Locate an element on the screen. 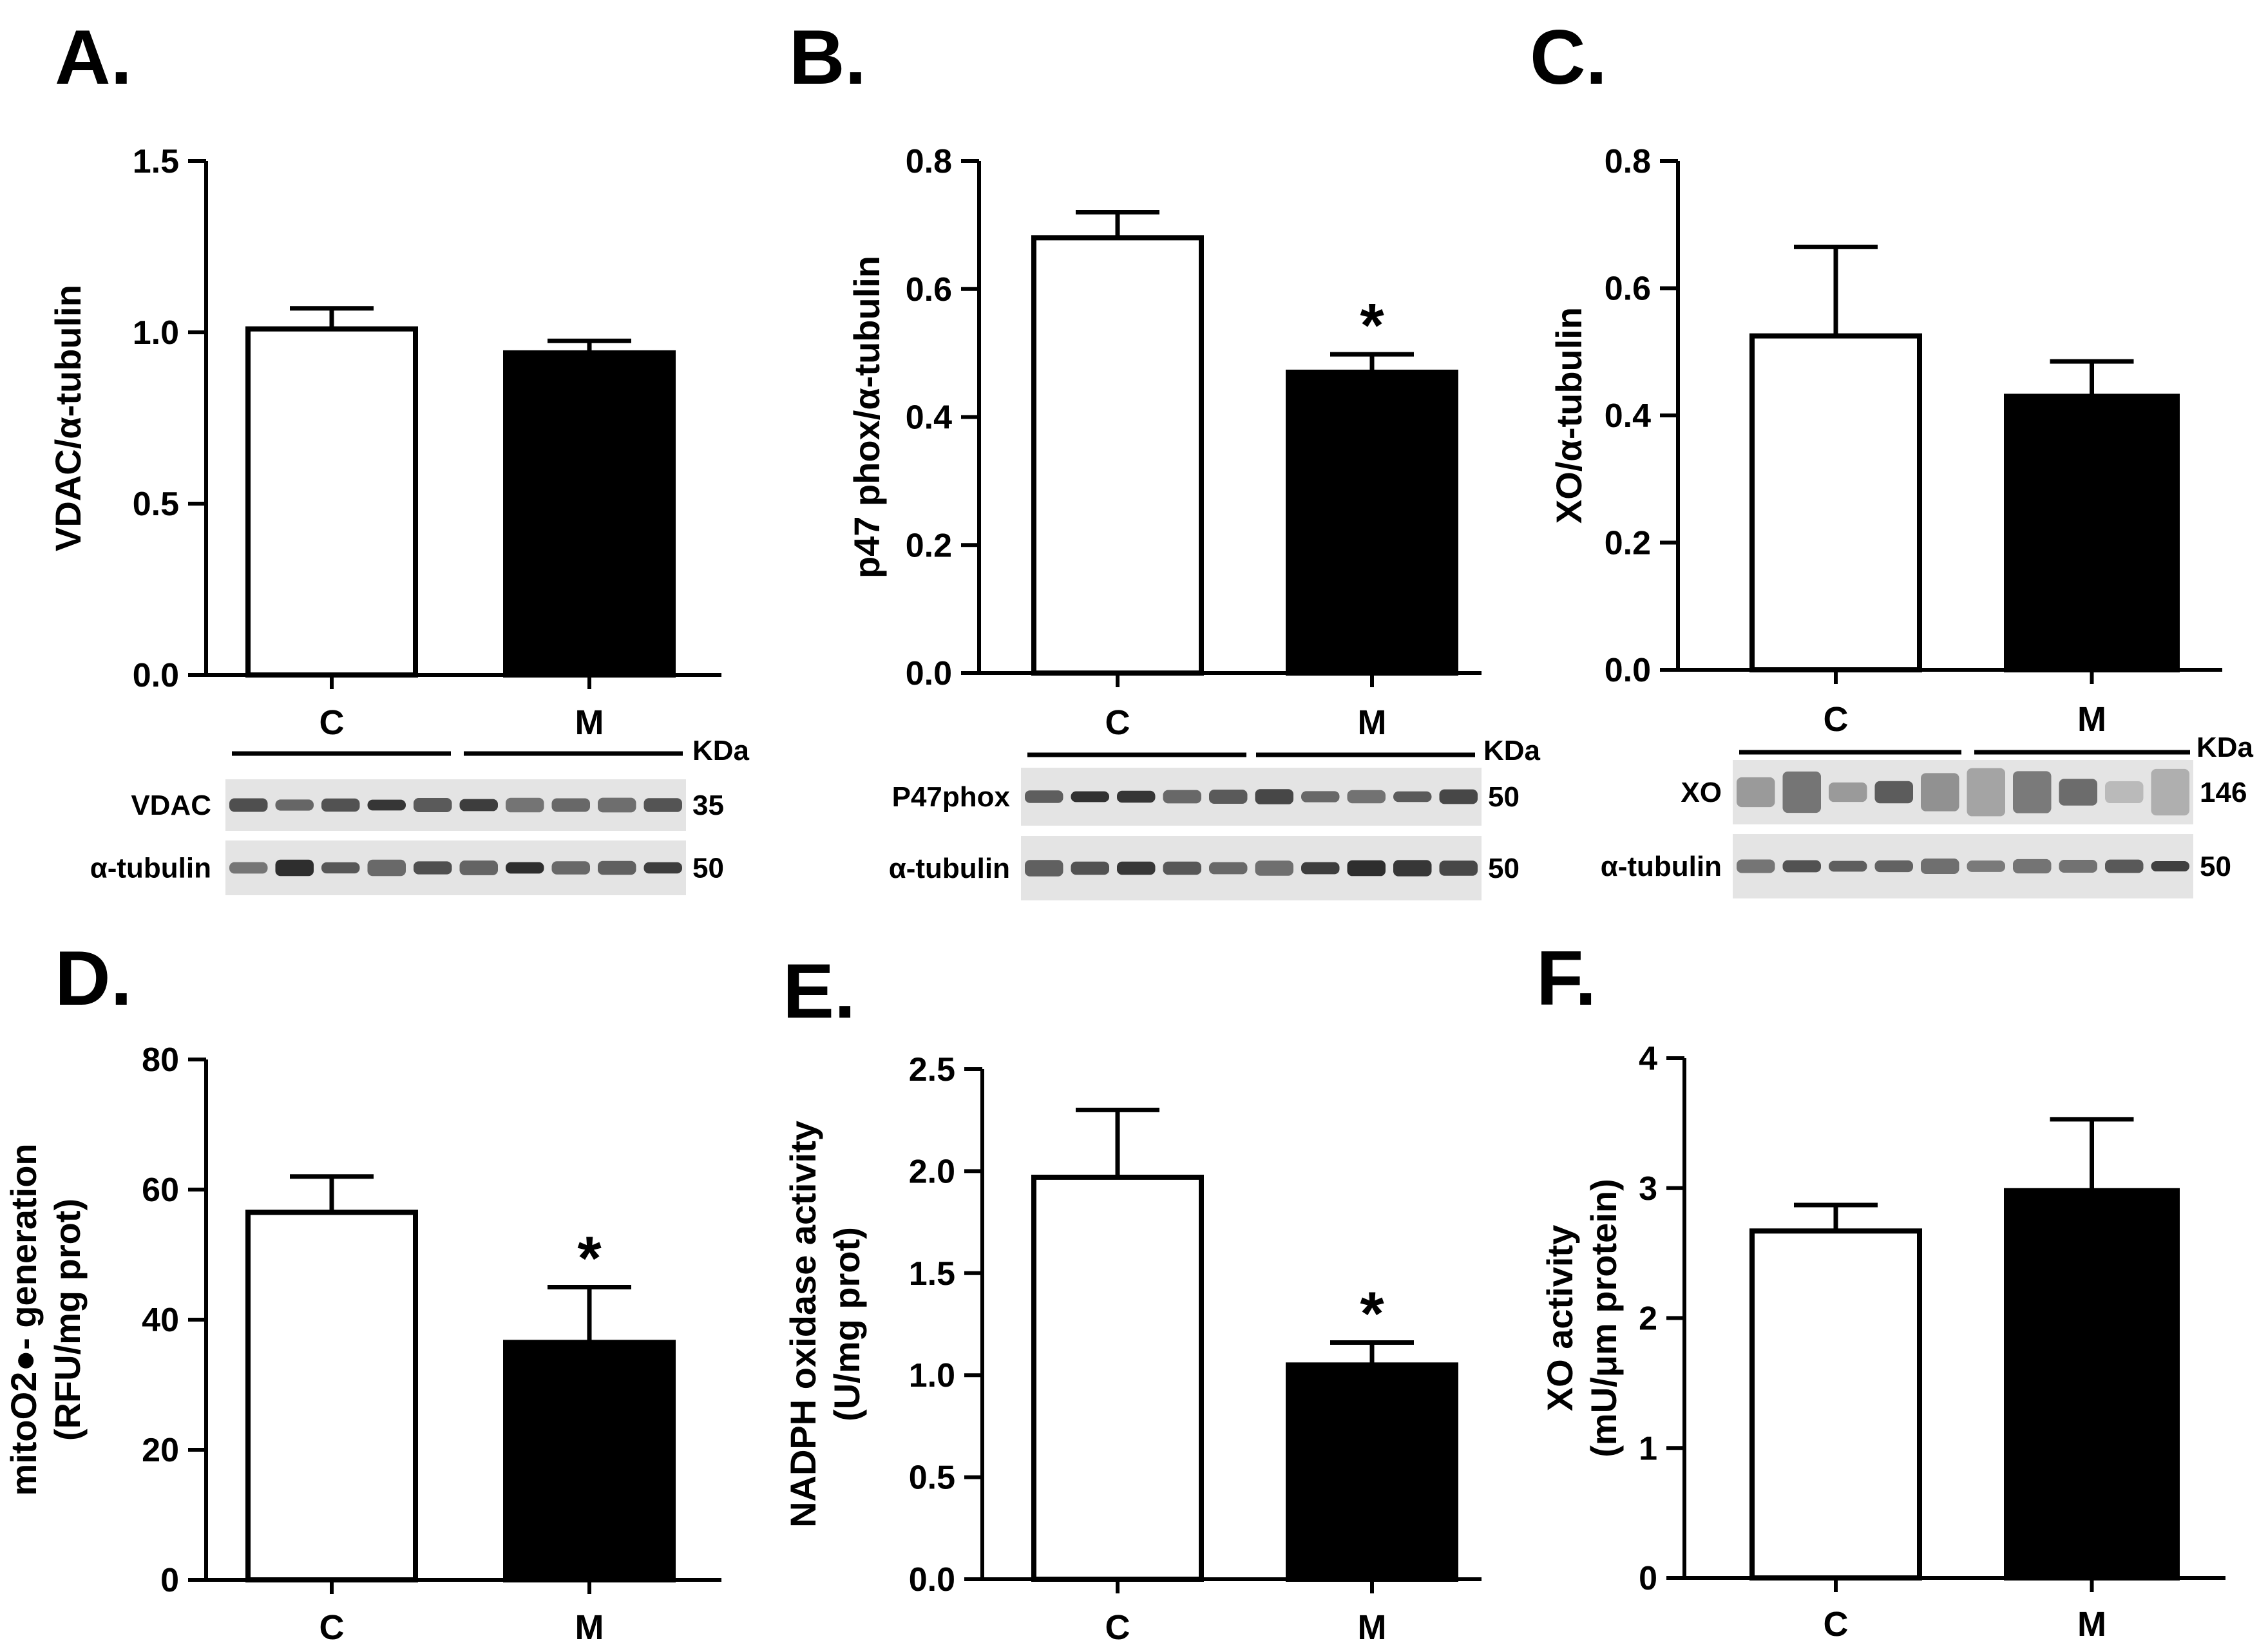 The height and width of the screenshot is (1652, 2268). panel-letter: E. is located at coordinates (819, 991).